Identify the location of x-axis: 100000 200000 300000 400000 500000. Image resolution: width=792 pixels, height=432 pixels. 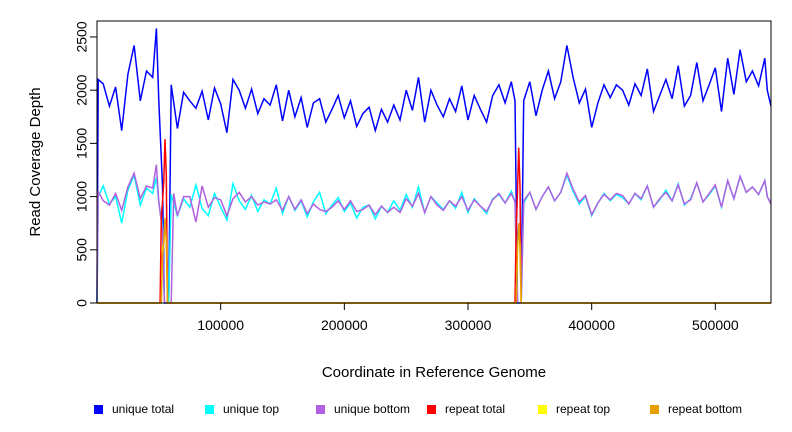
(468, 318).